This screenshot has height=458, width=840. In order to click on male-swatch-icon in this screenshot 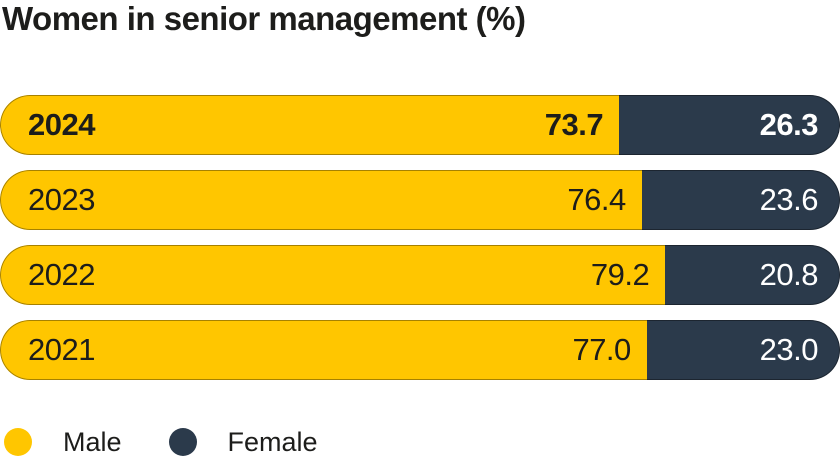, I will do `click(18, 442)`.